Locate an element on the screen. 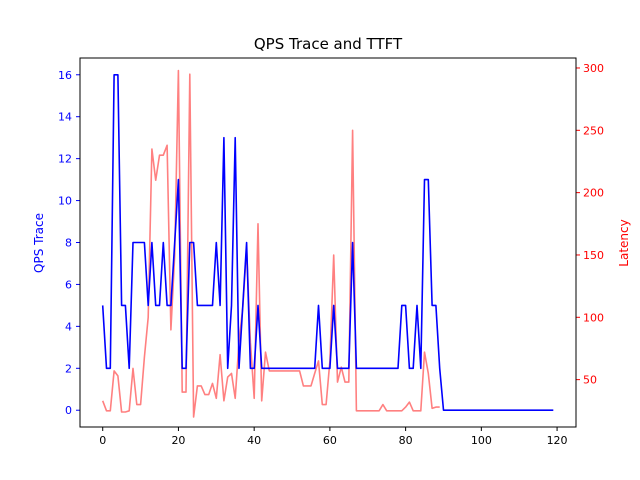  y-tick-label: 12 is located at coordinates (65, 159).